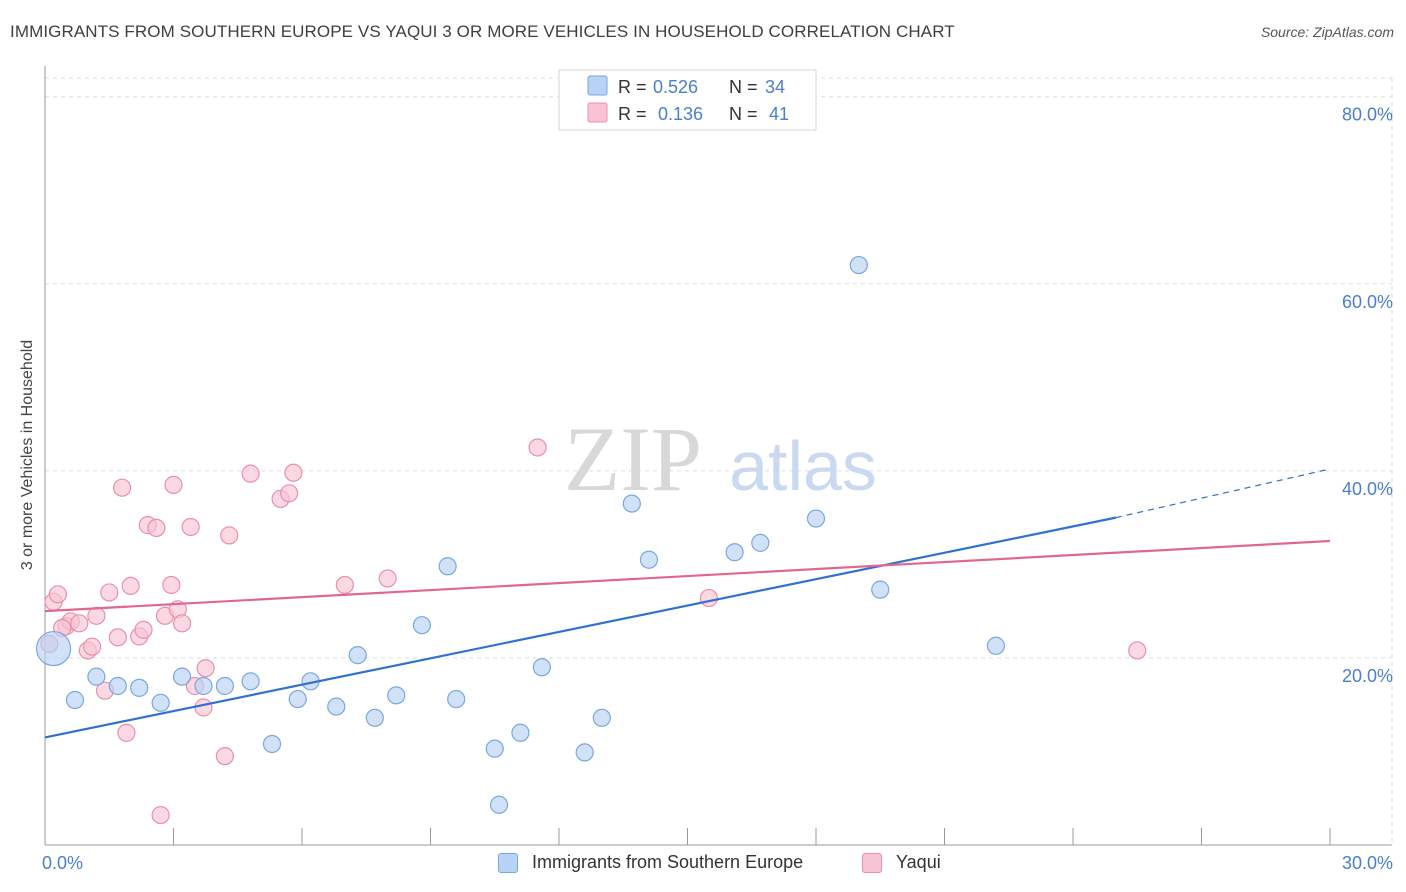 The width and height of the screenshot is (1406, 892). Describe the element at coordinates (675, 87) in the screenshot. I see `legend-r-value-blue: 0.526` at that location.